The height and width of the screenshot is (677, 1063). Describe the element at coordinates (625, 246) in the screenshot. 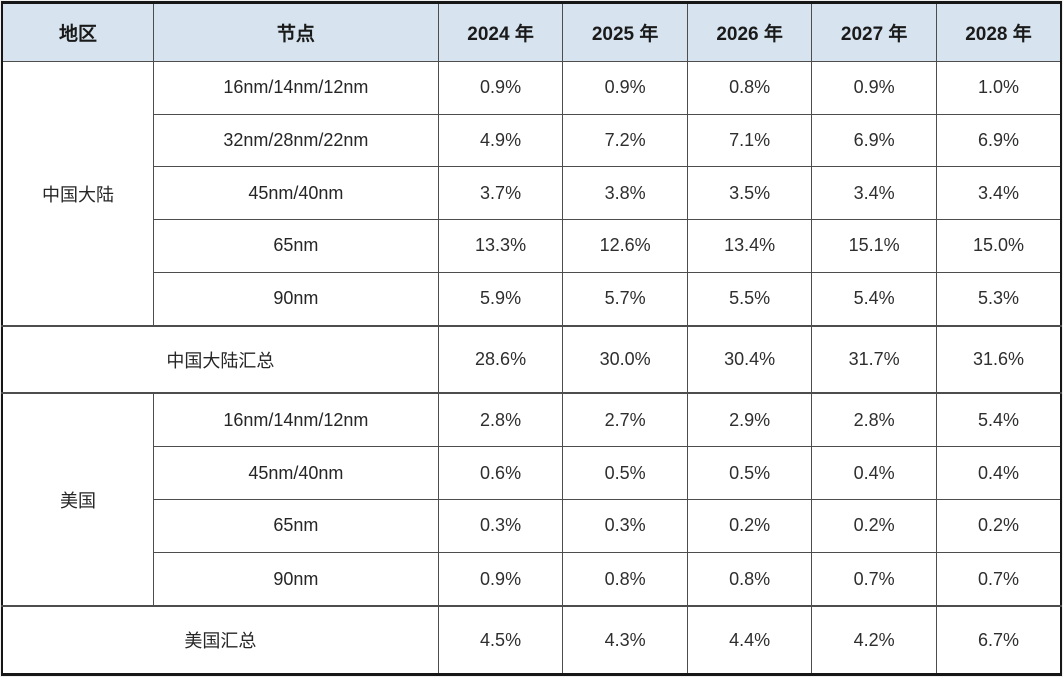

I see `value-cell: 12.6%` at that location.